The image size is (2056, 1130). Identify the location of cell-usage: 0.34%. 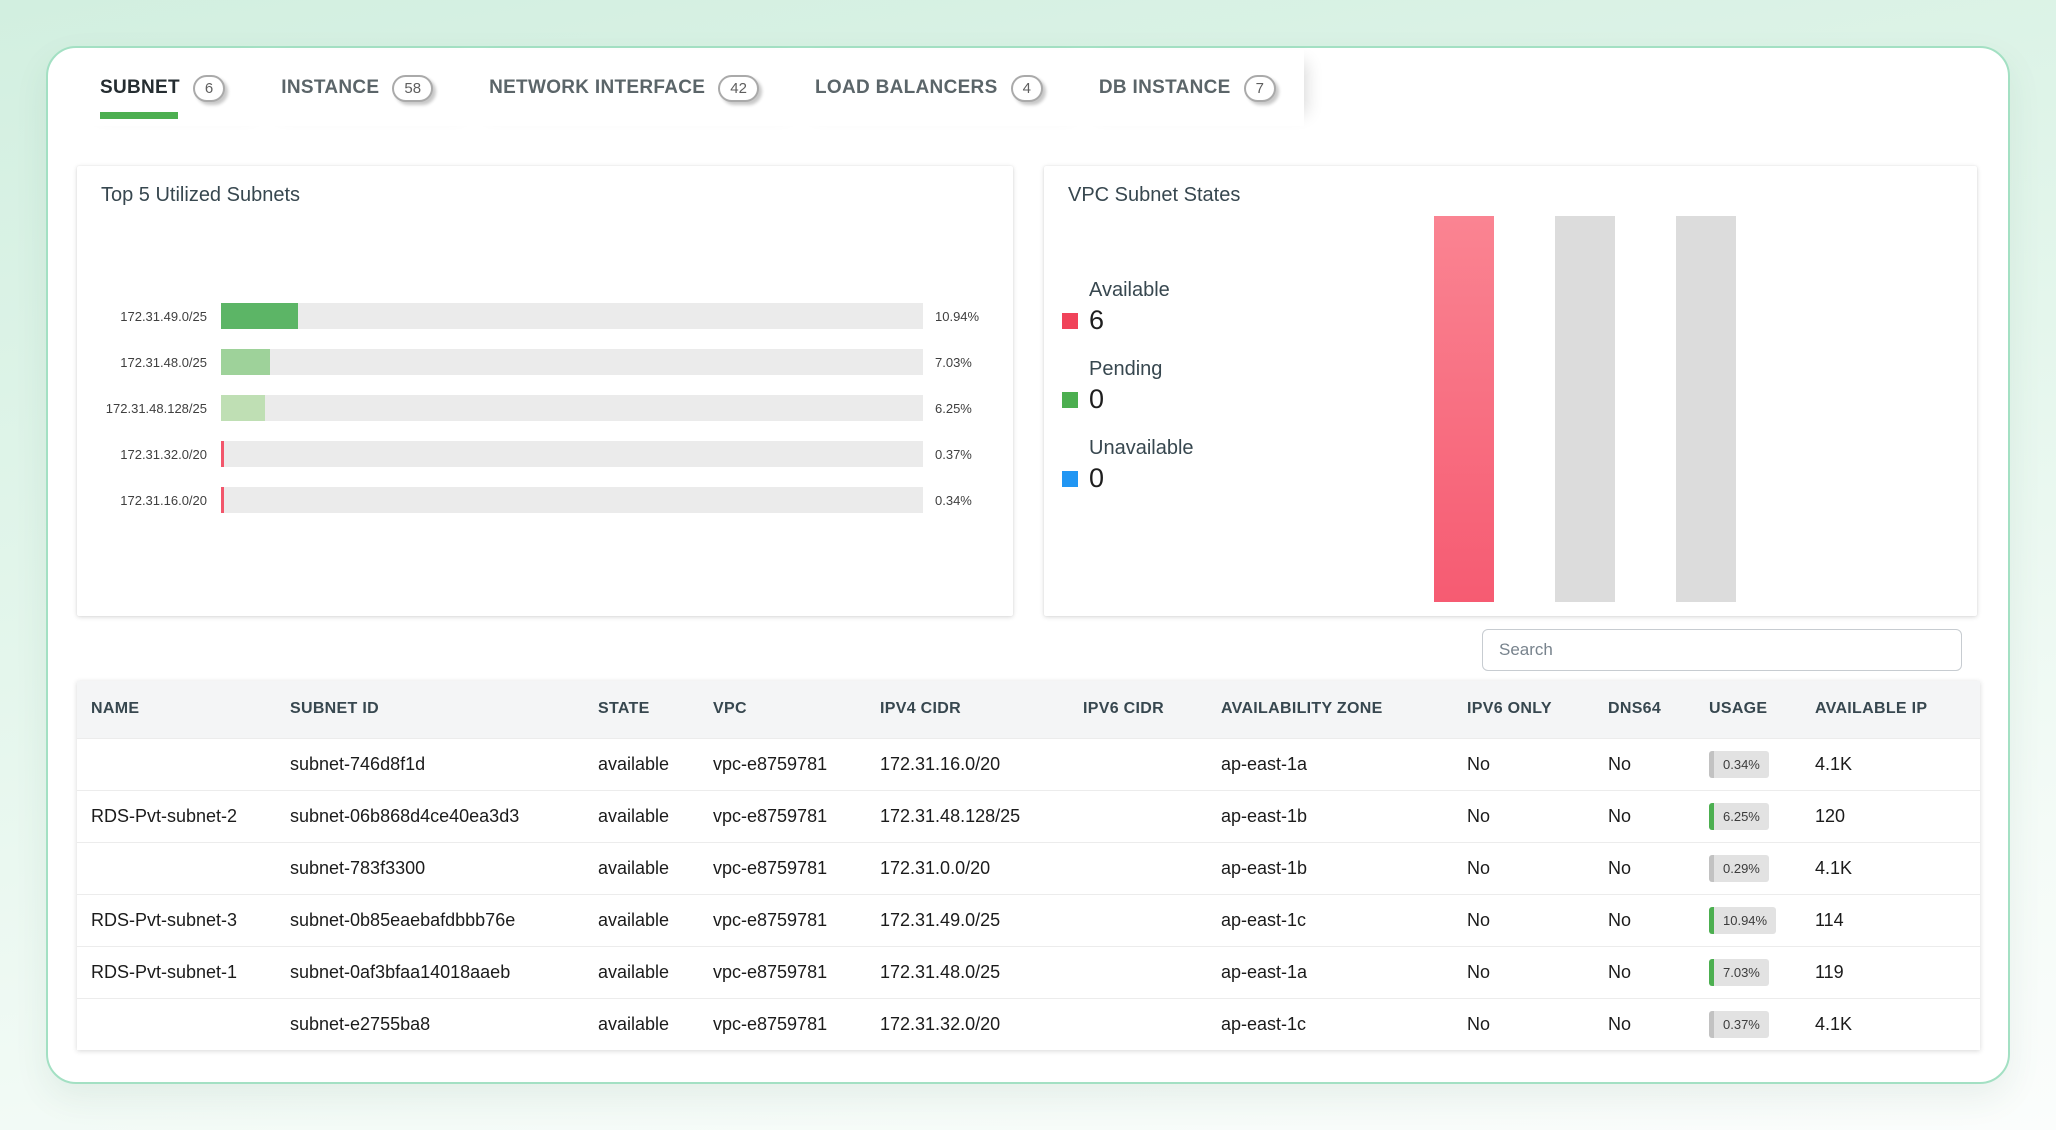
(1748, 763).